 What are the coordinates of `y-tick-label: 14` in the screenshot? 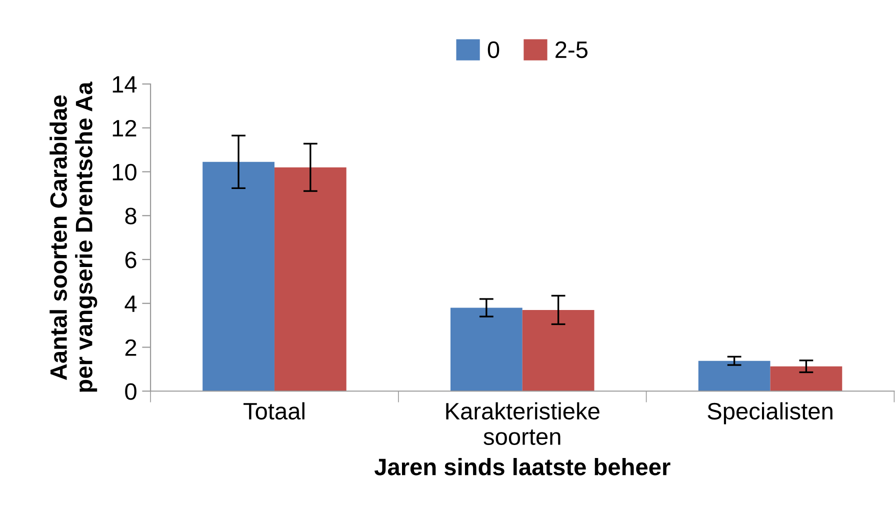 It's located at (124, 84).